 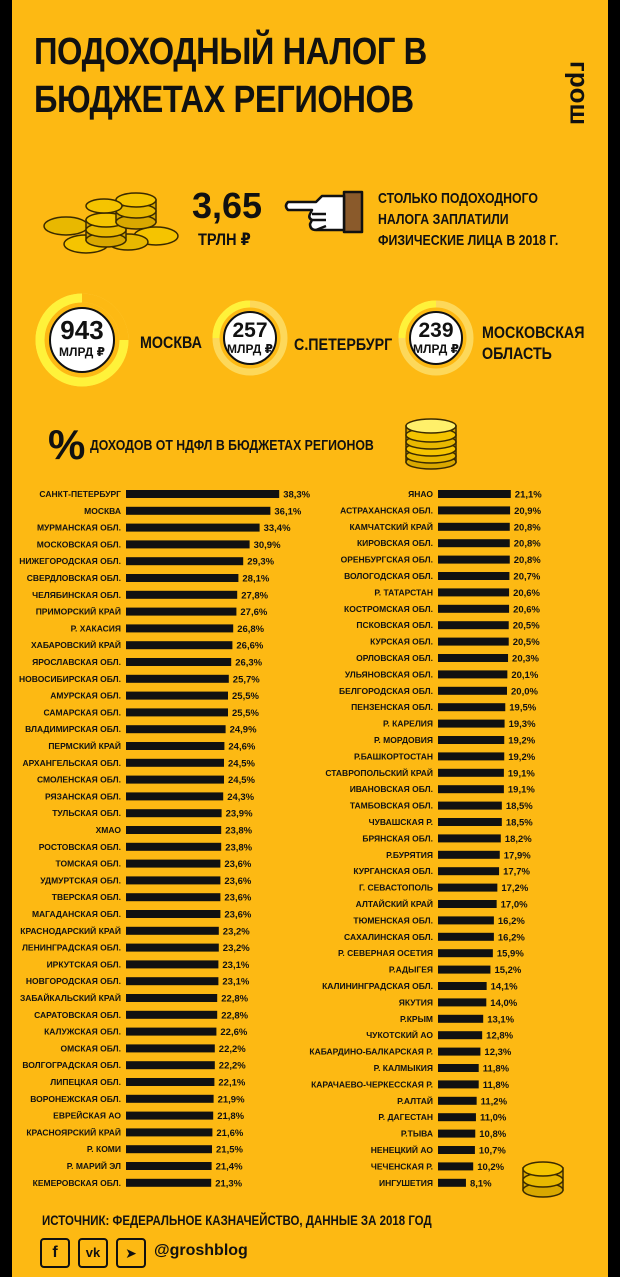 What do you see at coordinates (201, 1250) in the screenshot?
I see `blog-handle: @groshblog` at bounding box center [201, 1250].